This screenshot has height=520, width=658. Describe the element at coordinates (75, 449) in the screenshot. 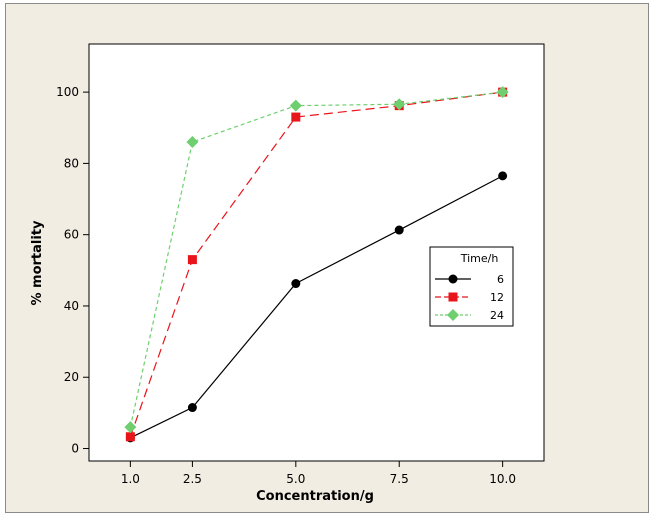

I see `y-tick-label: 0` at that location.